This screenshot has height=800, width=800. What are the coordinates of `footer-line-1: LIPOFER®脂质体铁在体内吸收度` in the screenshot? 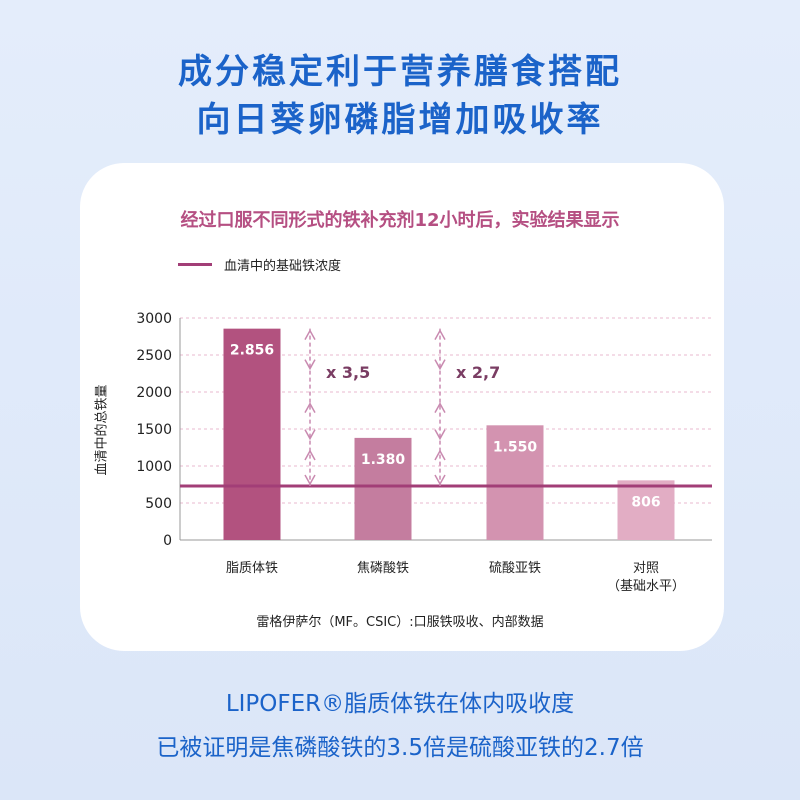 It's located at (400, 704).